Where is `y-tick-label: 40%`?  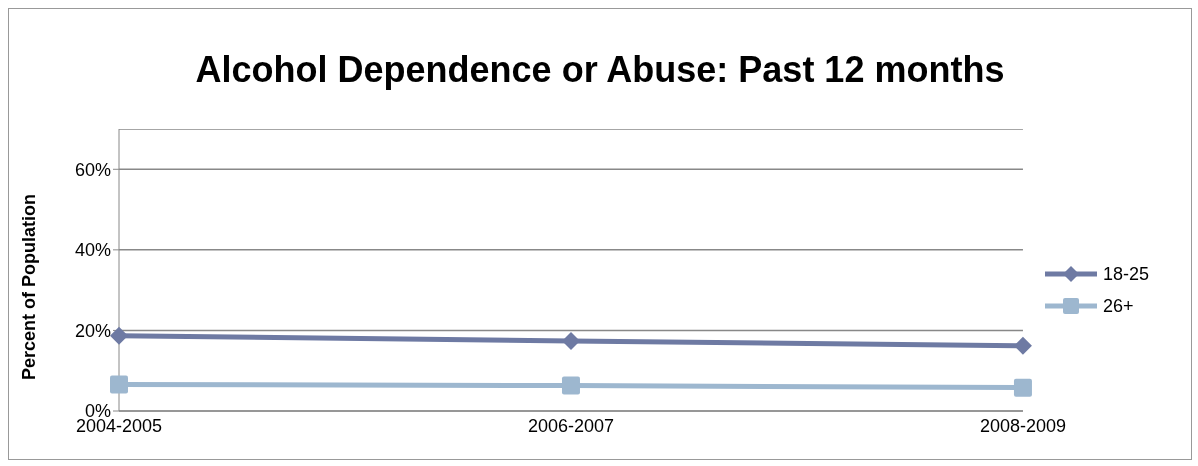 y-tick-label: 40% is located at coordinates (92, 250).